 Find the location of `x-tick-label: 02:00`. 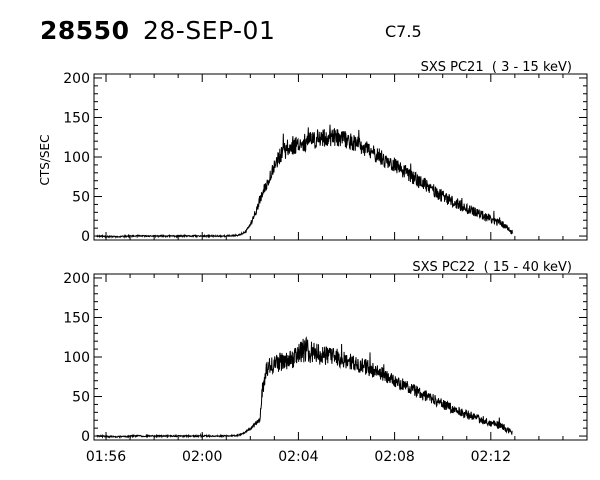

x-tick-label: 02:00 is located at coordinates (202, 457).